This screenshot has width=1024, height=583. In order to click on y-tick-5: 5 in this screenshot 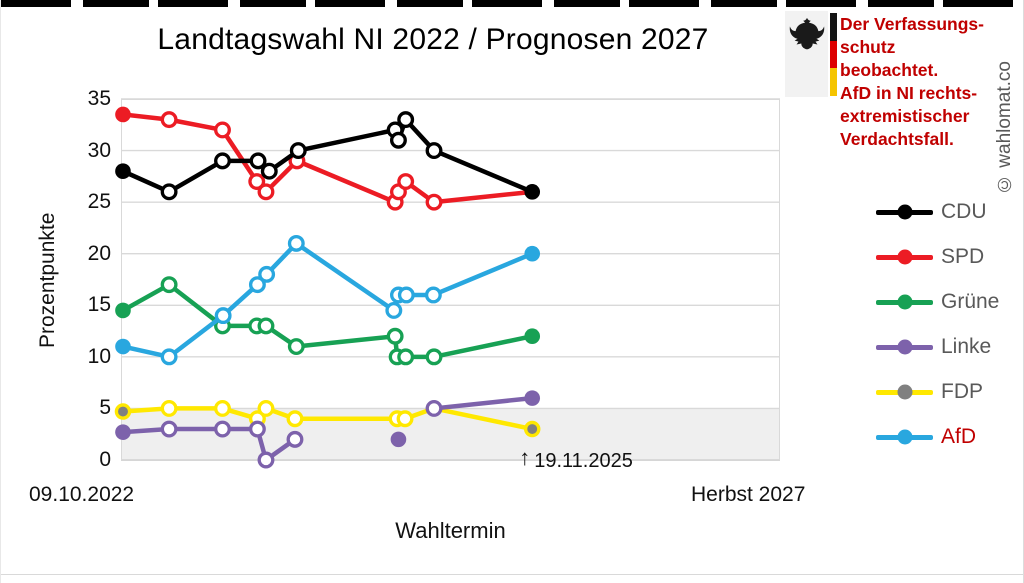, I will do `click(105, 408)`.